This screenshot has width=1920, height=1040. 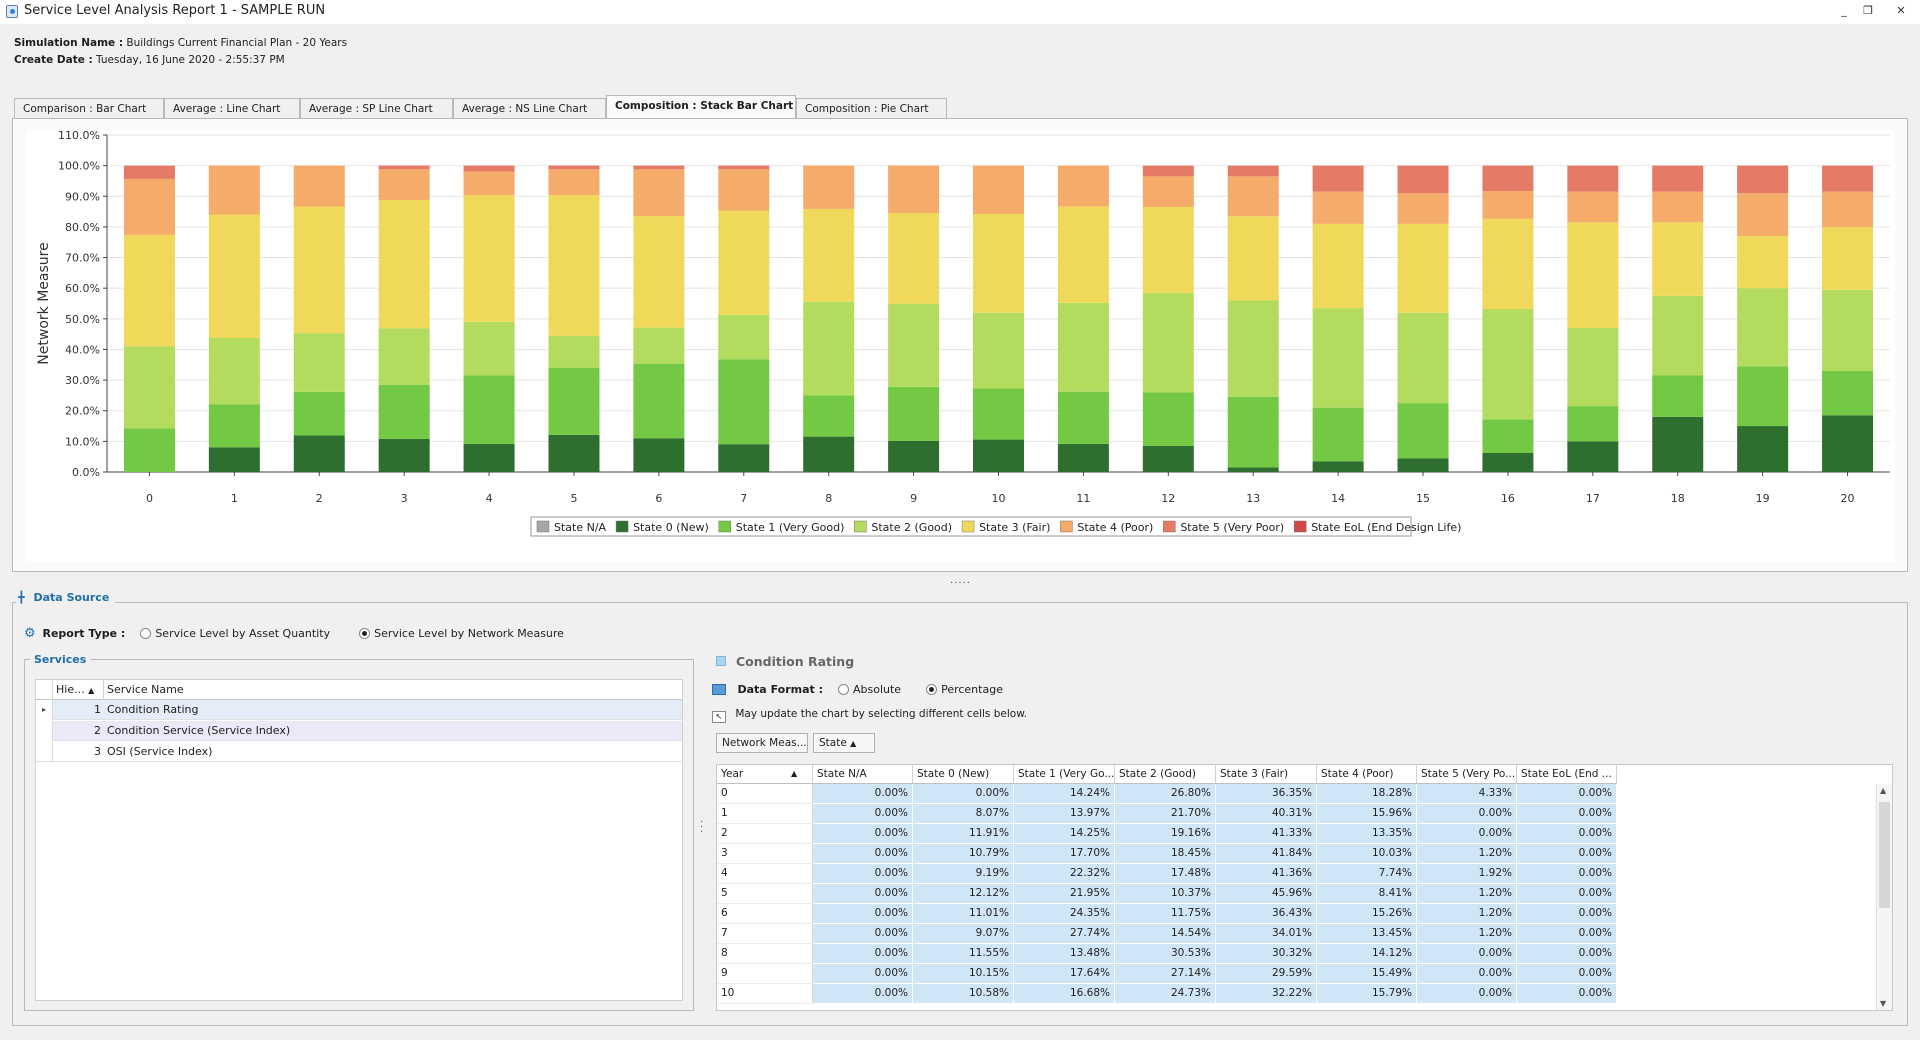 What do you see at coordinates (765, 834) in the screenshot?
I see `year-cell: 2` at bounding box center [765, 834].